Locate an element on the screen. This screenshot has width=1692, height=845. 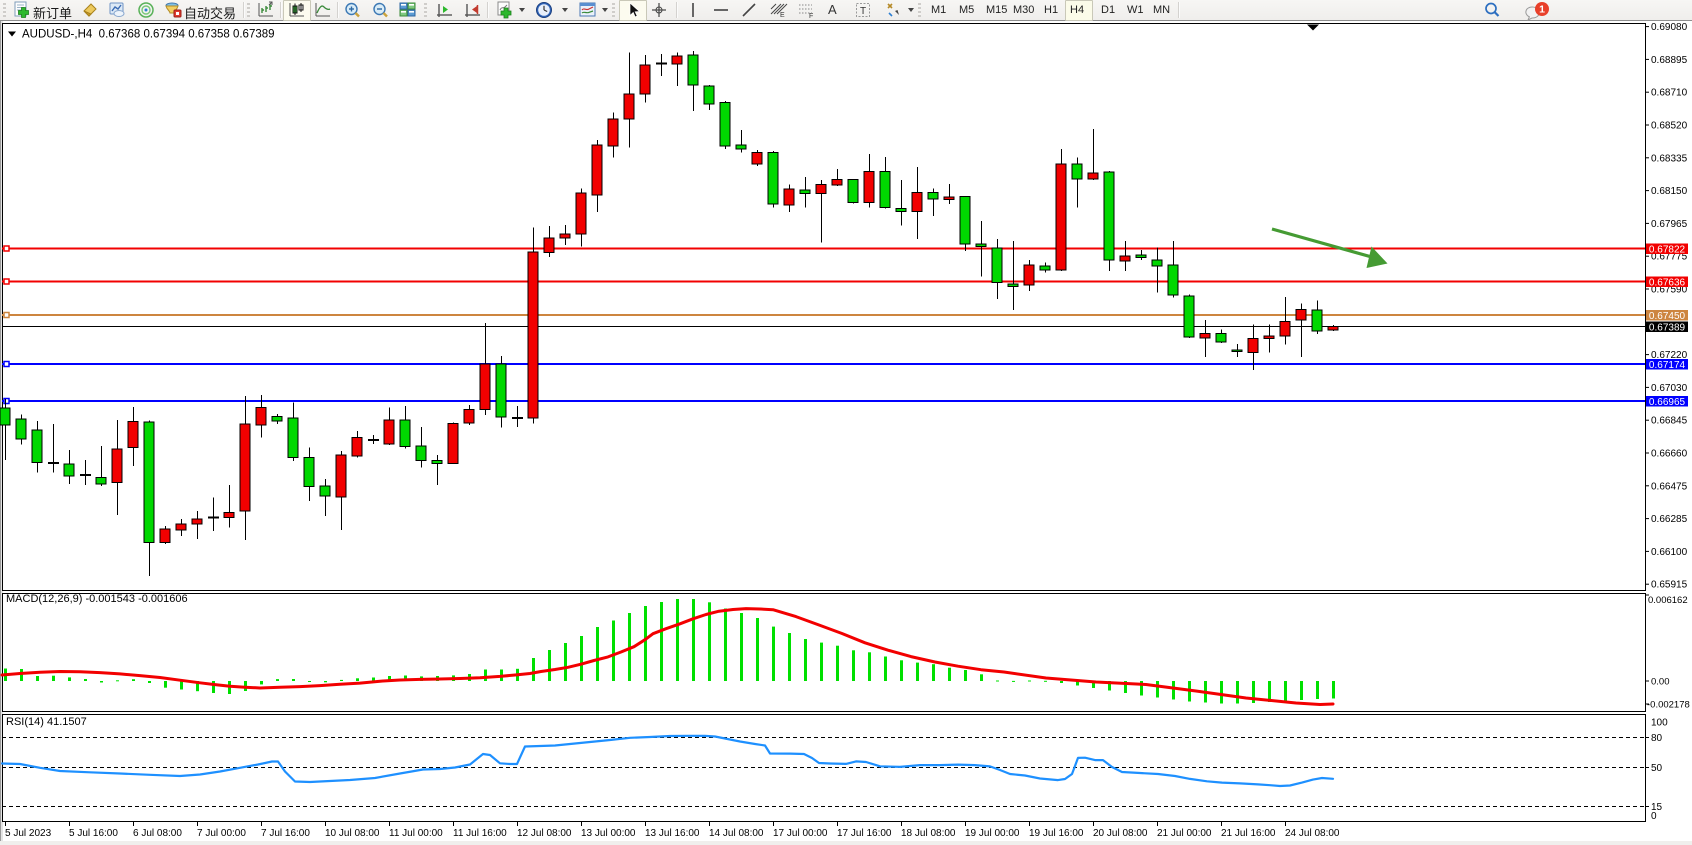
svg-text: 13 Jul 16:00 is located at coordinates (672, 833).